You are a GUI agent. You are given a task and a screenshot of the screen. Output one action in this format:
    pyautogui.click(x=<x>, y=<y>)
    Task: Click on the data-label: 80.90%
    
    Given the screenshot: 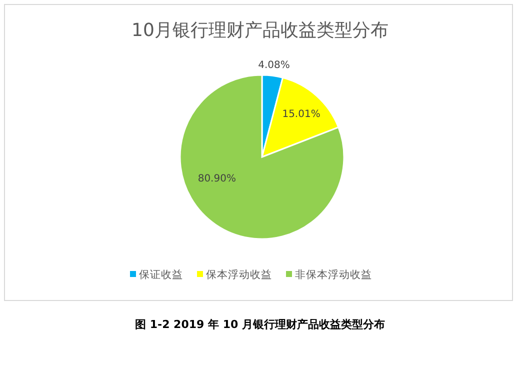 What is the action you would take?
    pyautogui.click(x=217, y=179)
    